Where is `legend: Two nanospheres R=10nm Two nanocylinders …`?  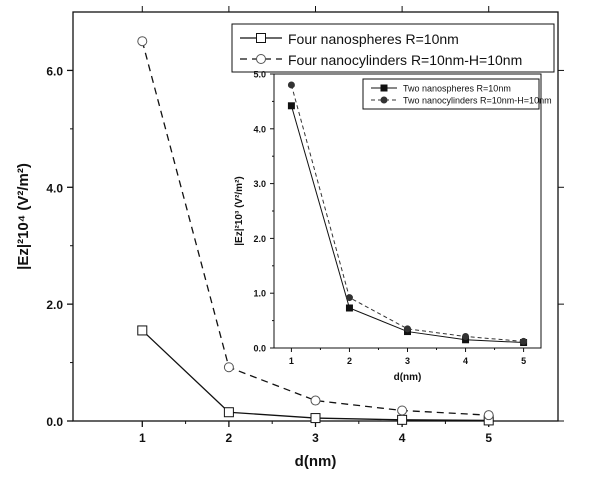
legend: Two nanospheres R=10nm Two nanocylinders … is located at coordinates (457, 94).